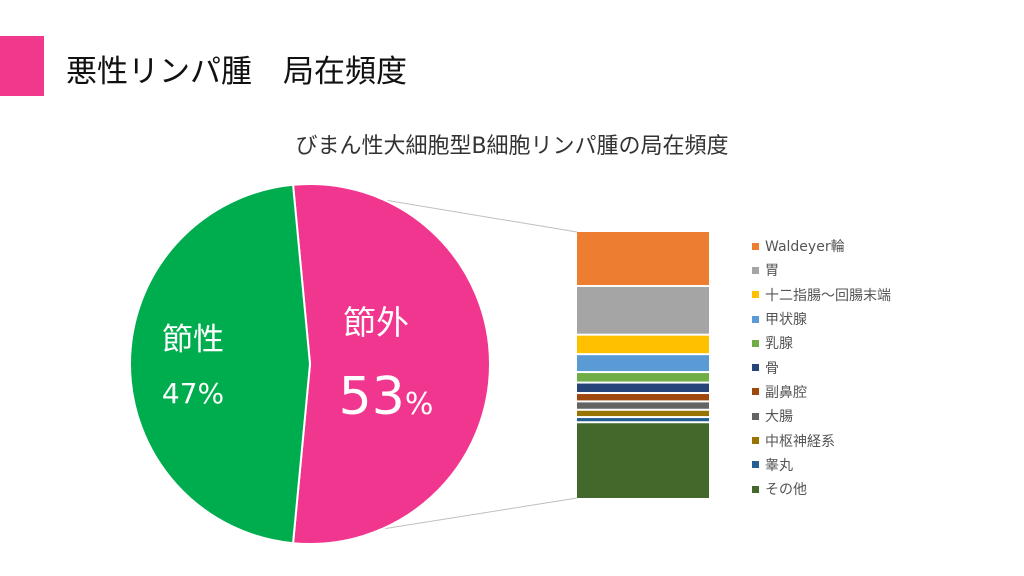 This screenshot has width=1024, height=576. I want to click on legend-item: その他, so click(821, 489).